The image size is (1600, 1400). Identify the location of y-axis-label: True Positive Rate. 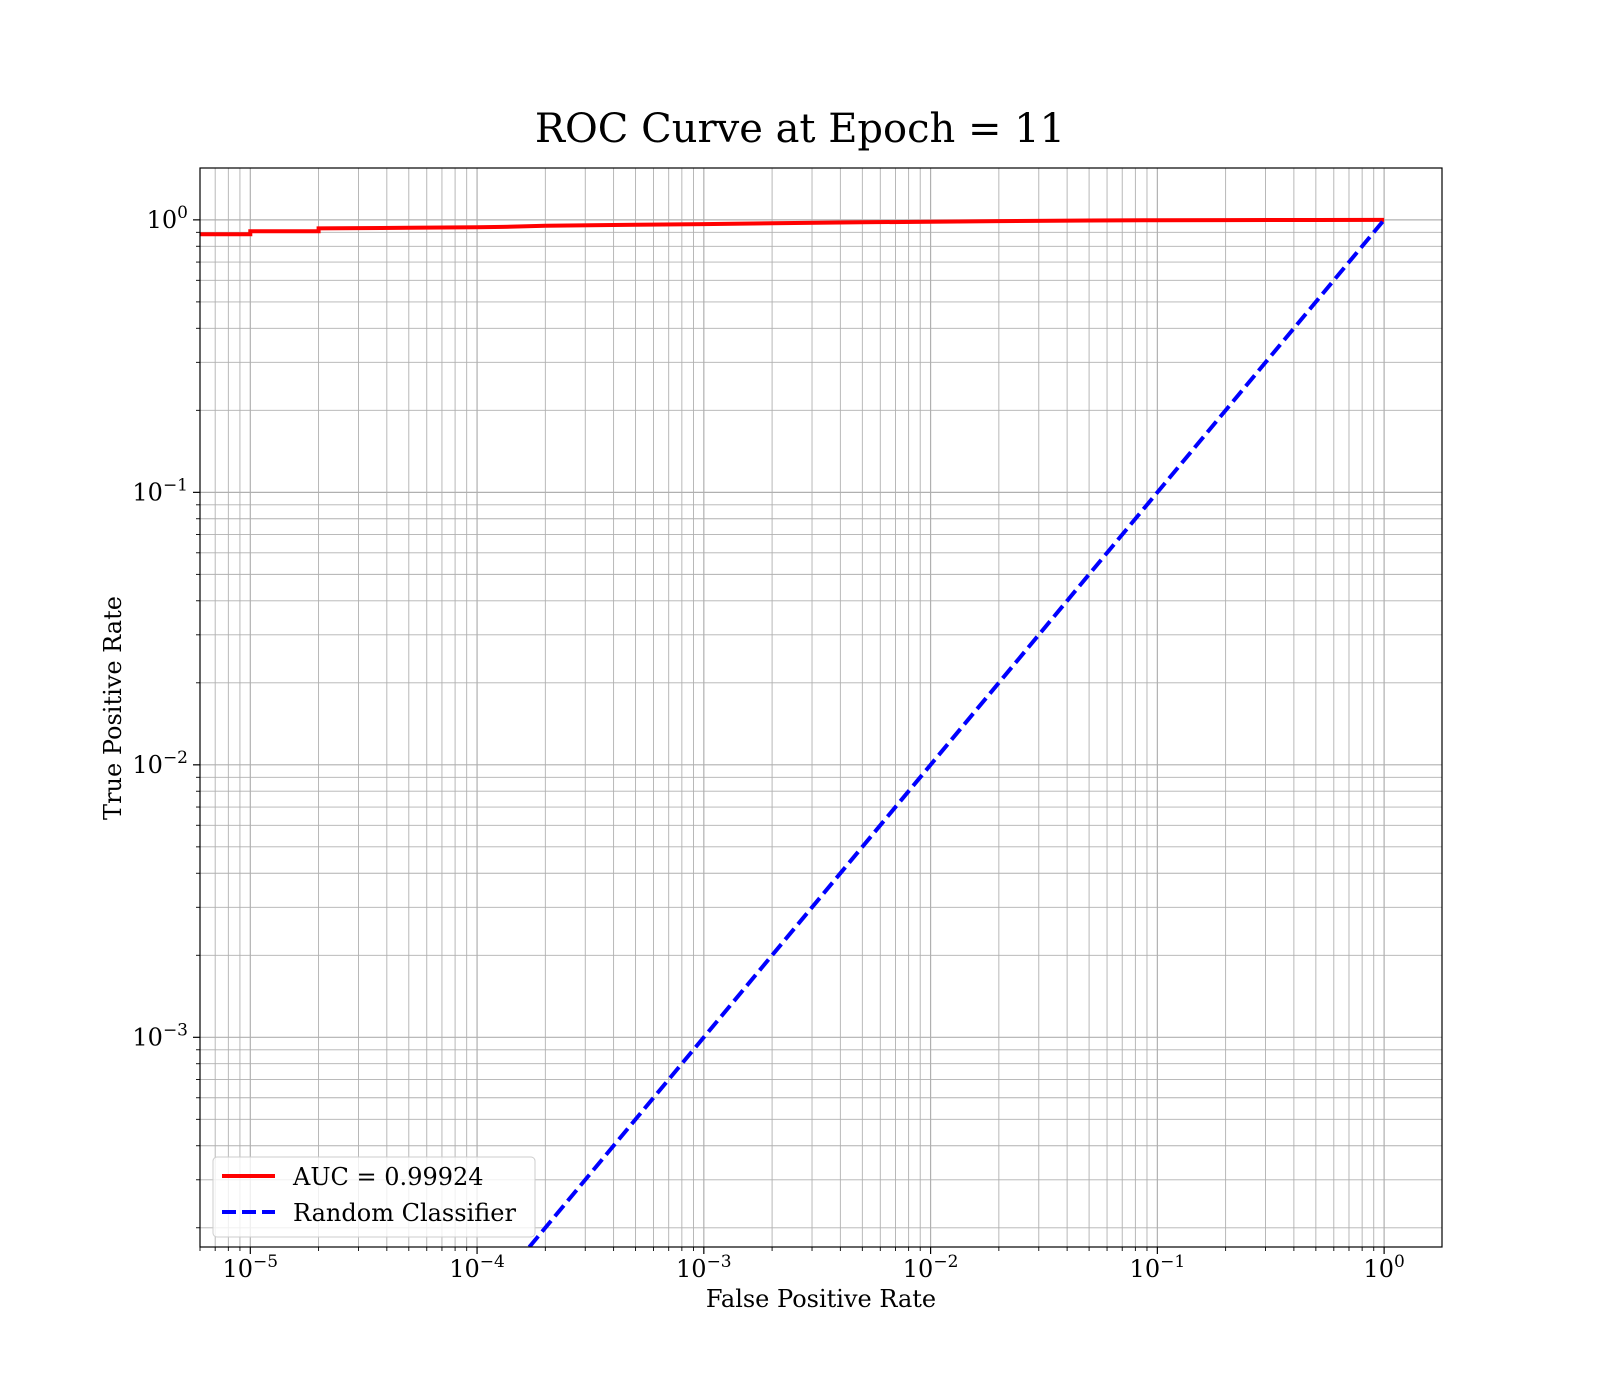
(113, 708).